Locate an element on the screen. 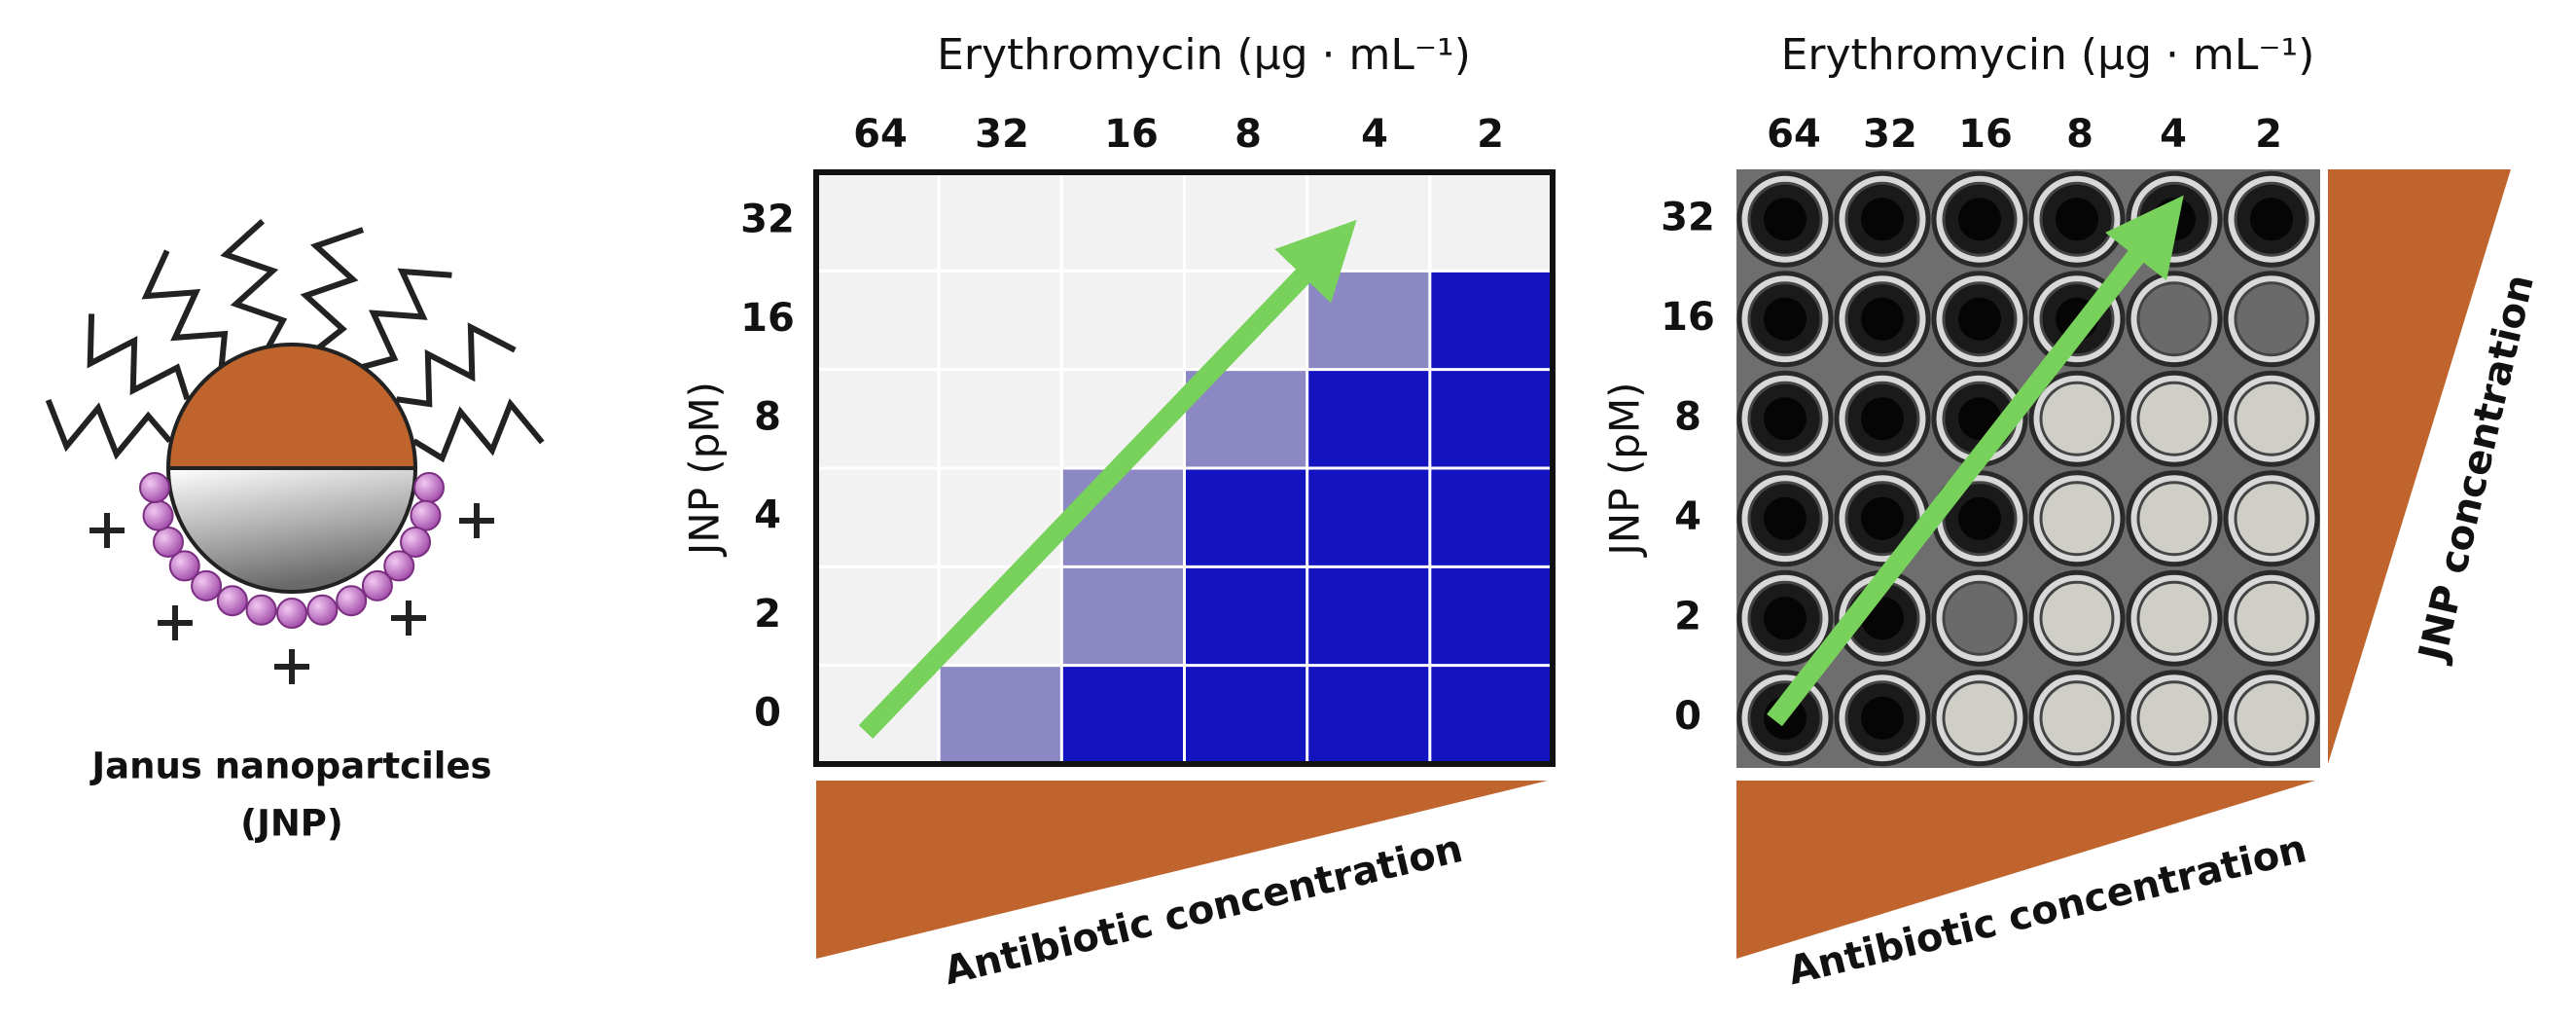 The width and height of the screenshot is (2576, 1020). green-arrow is located at coordinates (1975, 461).